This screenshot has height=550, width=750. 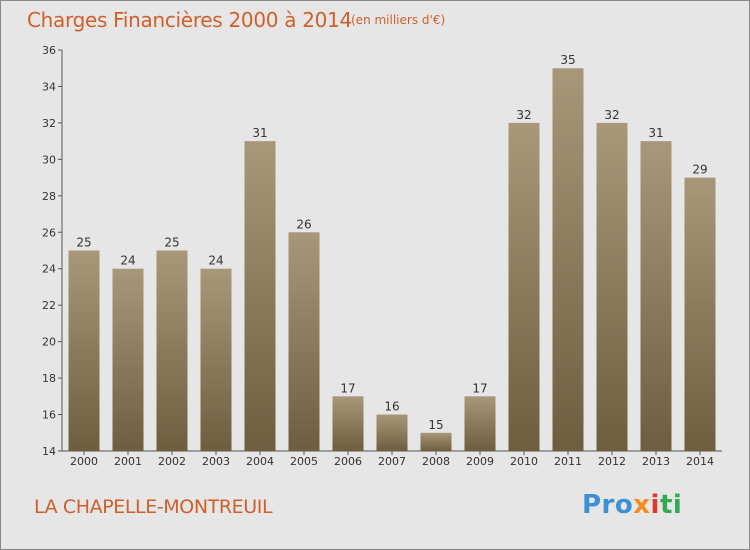 What do you see at coordinates (49, 50) in the screenshot?
I see `y-tick-label: 36` at bounding box center [49, 50].